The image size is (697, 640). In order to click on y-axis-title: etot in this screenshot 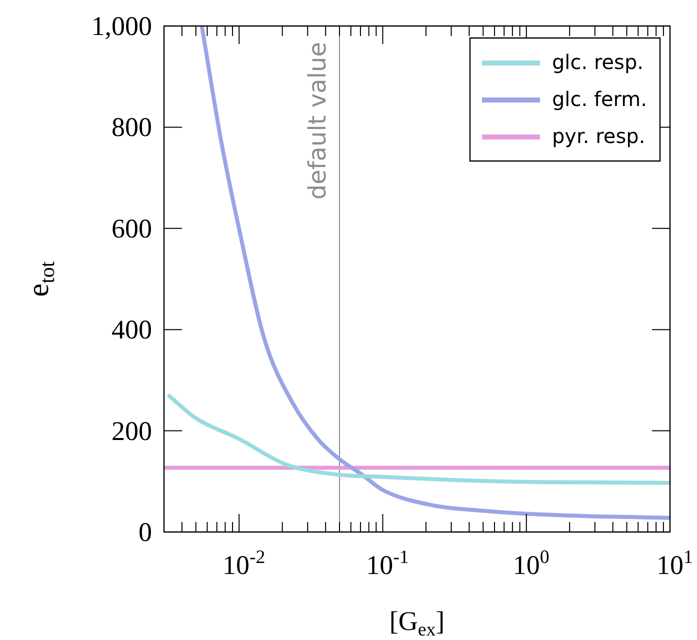, I will do `click(40, 279)`.